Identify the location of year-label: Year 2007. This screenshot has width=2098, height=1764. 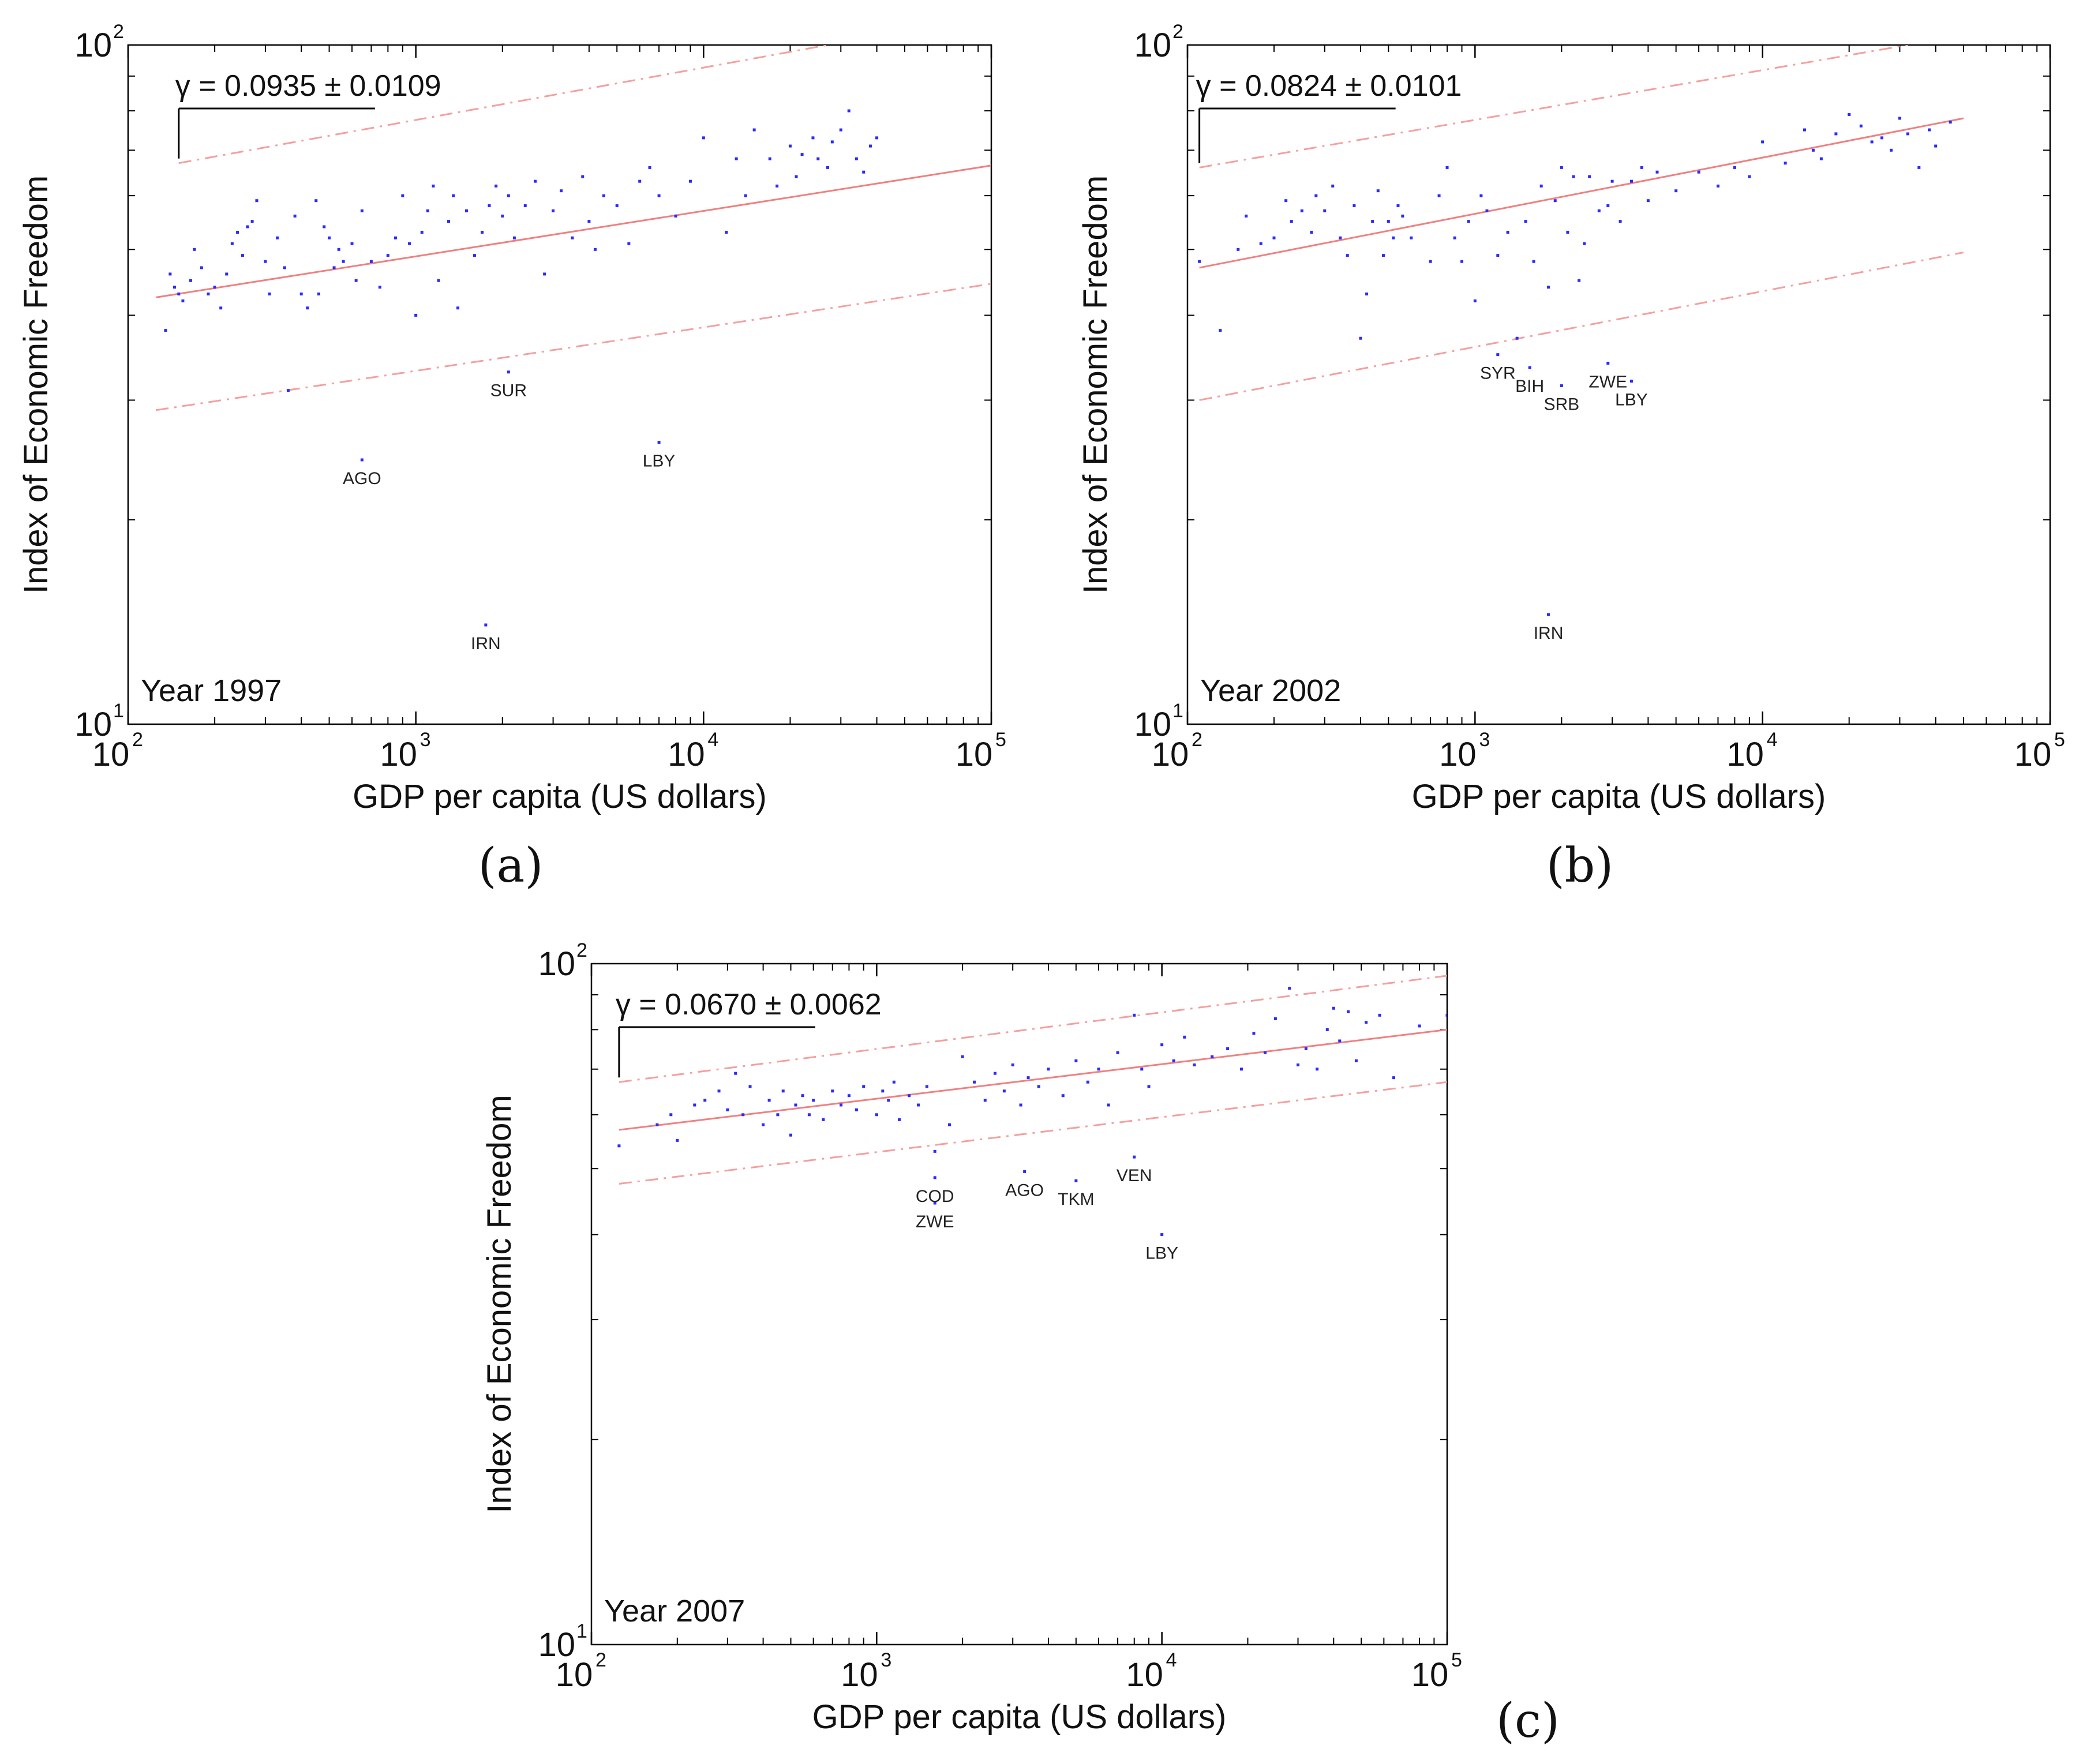
(675, 1611).